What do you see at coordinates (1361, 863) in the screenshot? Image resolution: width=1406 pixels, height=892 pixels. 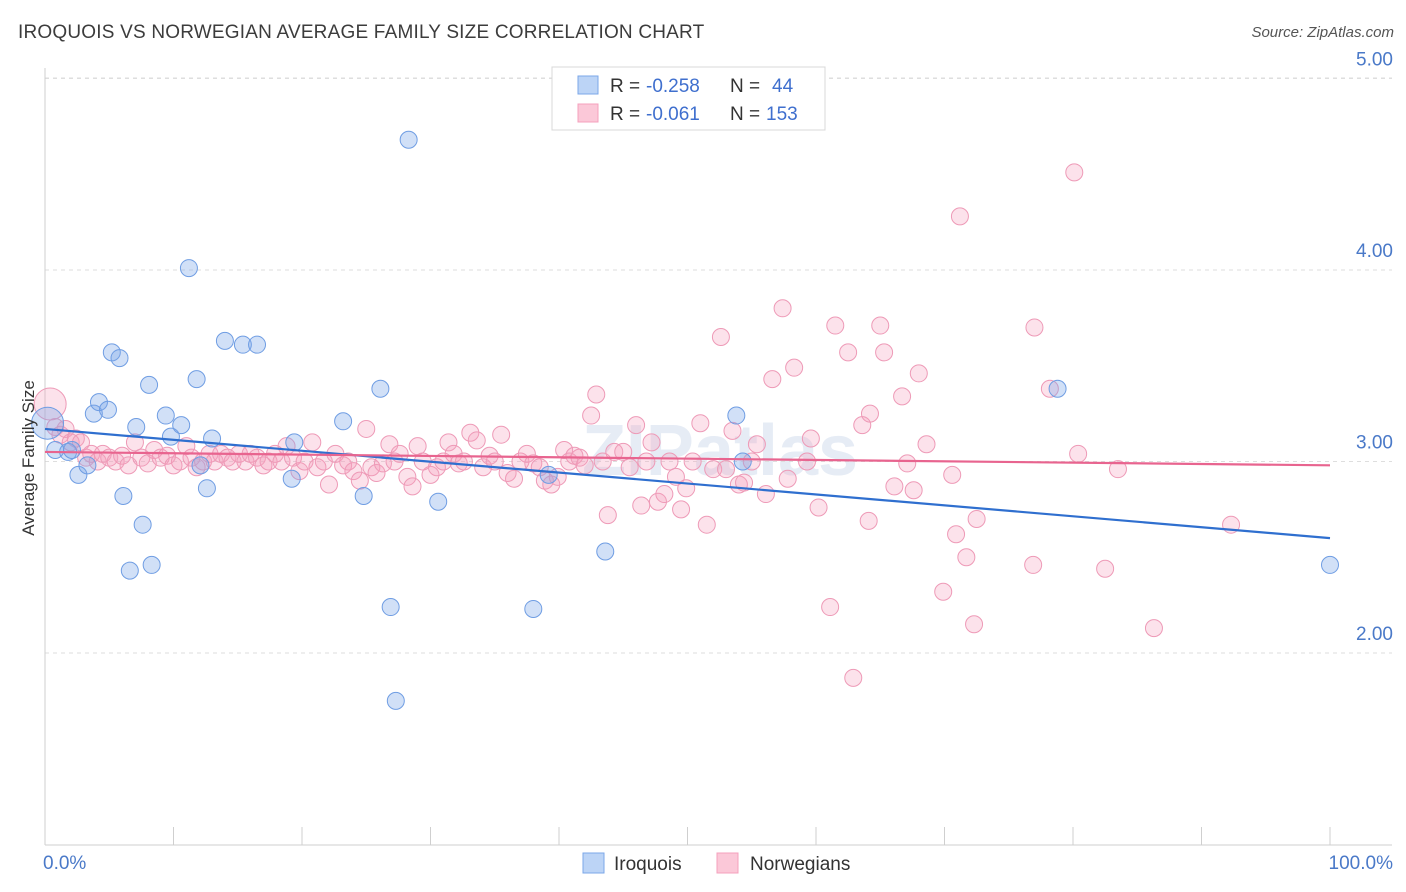 I see `x-tick-label-end: 100.0%` at bounding box center [1361, 863].